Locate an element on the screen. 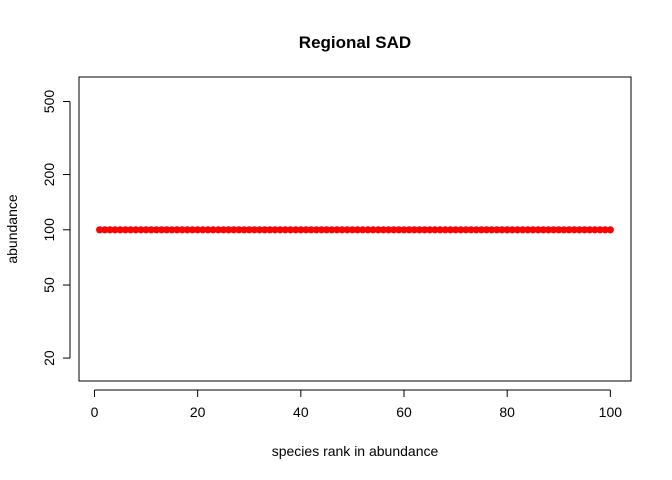  y-tick-label: 100 is located at coordinates (49, 230).